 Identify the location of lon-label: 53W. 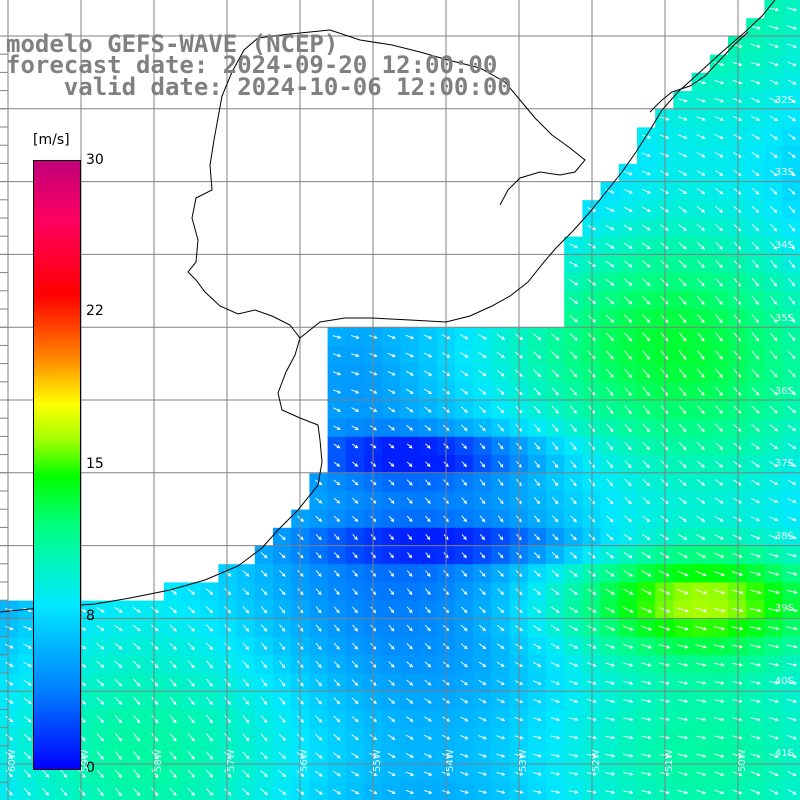
(523, 760).